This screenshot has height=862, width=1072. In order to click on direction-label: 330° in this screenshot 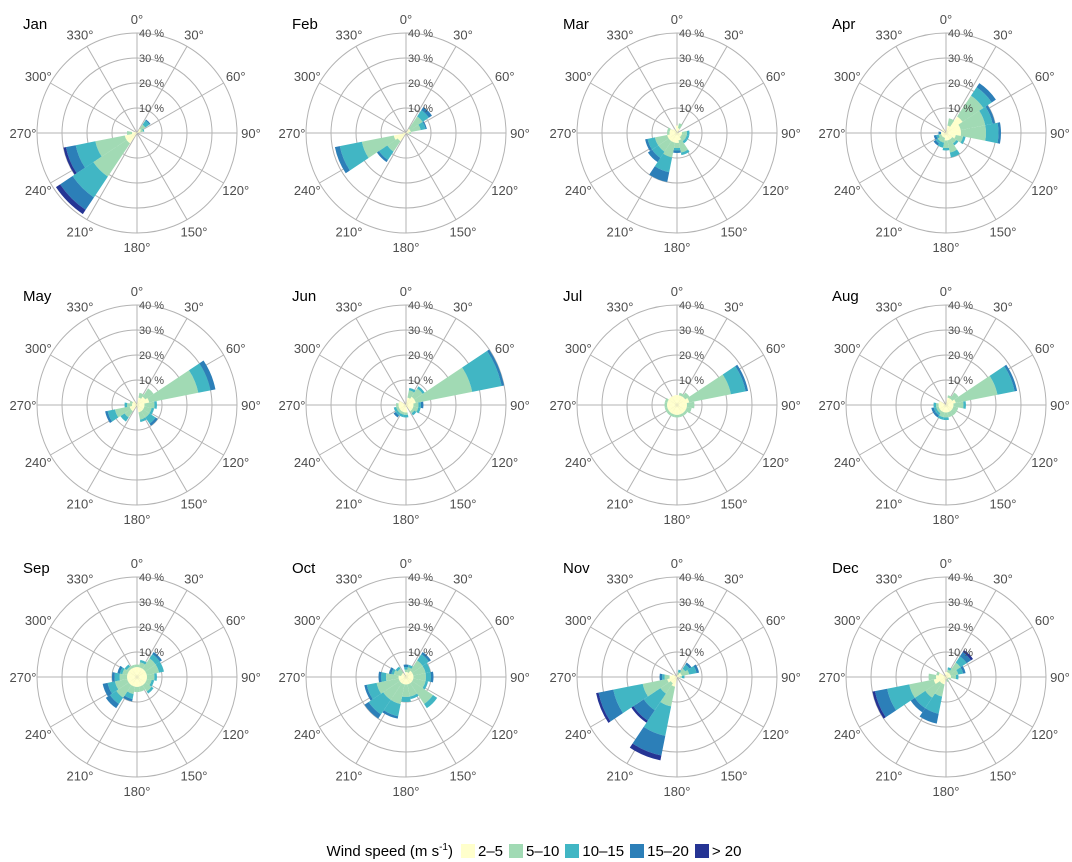, I will do `click(620, 34)`.